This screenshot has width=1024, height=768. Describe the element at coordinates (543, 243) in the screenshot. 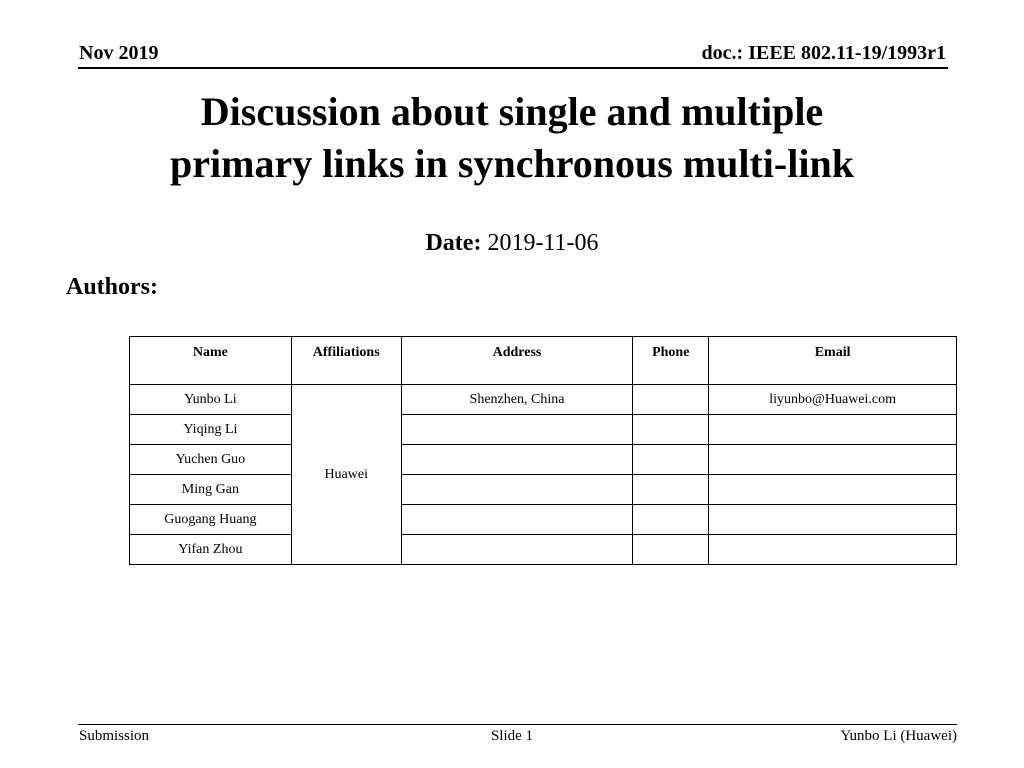

I see `date-value: 2019-11-06` at that location.